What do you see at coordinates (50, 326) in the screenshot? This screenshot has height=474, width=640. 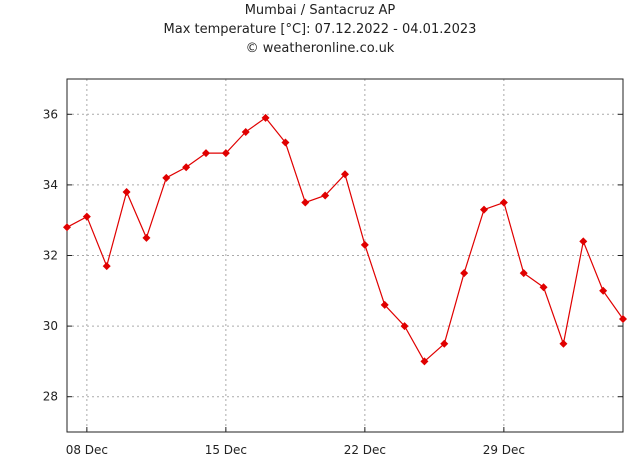 I see `y-tick-label: 30` at bounding box center [50, 326].